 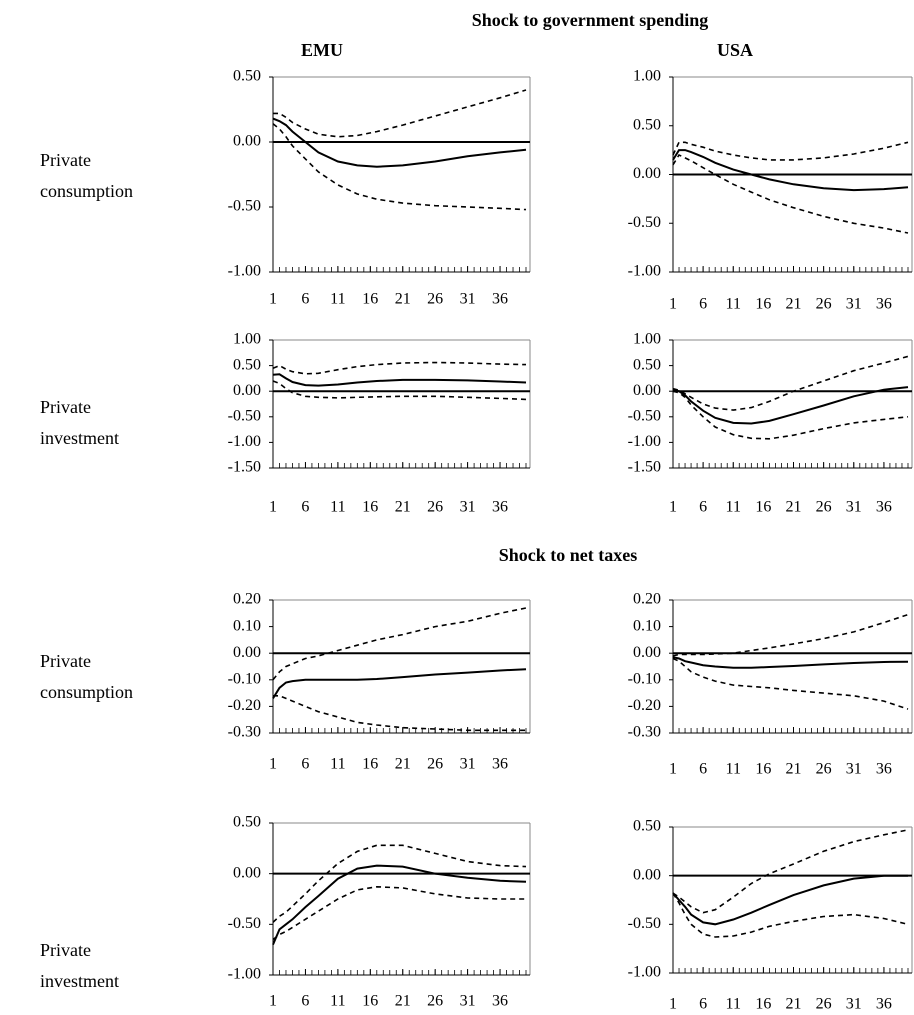 What do you see at coordinates (244, 705) in the screenshot?
I see `y-tick-label: -0.20` at bounding box center [244, 705].